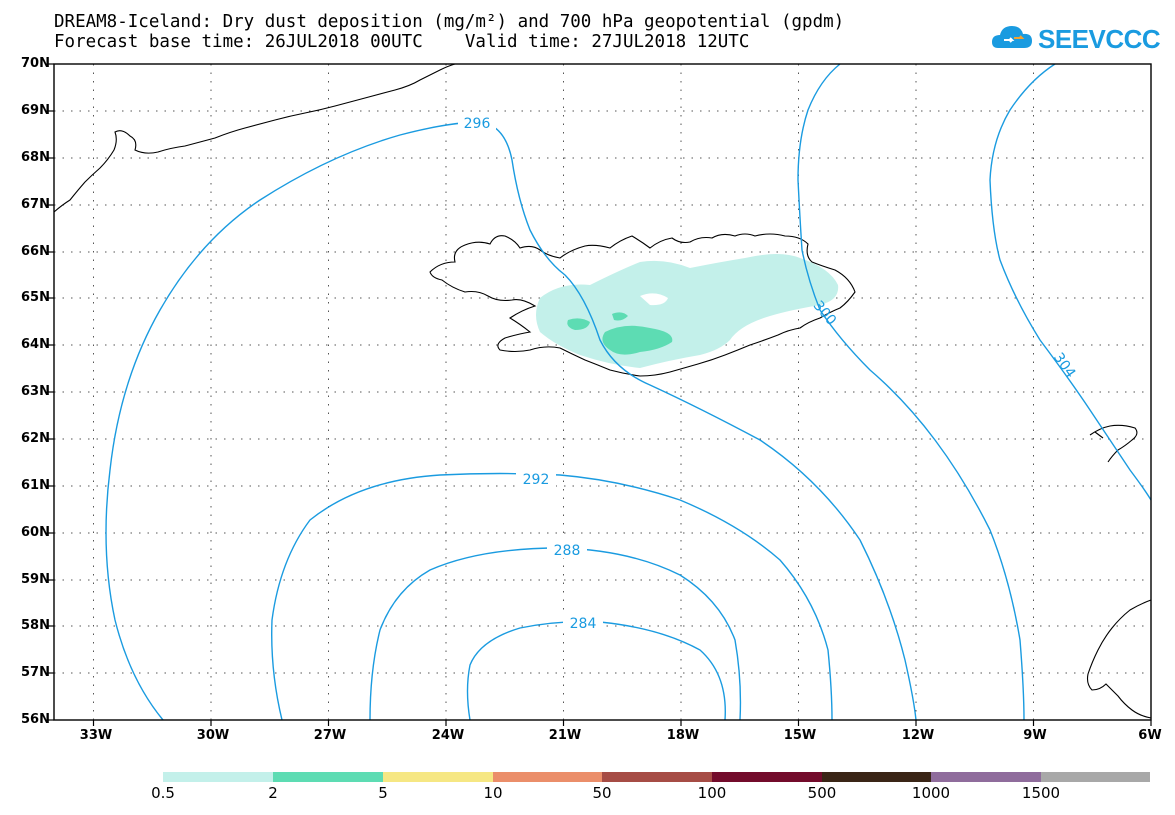 This screenshot has width=1175, height=815. I want to click on lat-label: 64N, so click(35, 344).